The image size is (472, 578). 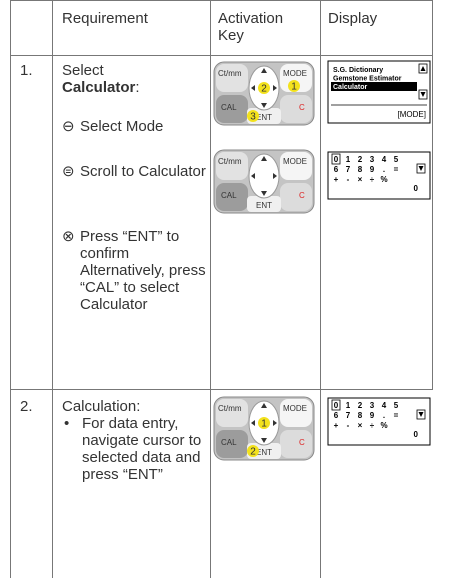 I want to click on text: Select, so click(x=83, y=70).